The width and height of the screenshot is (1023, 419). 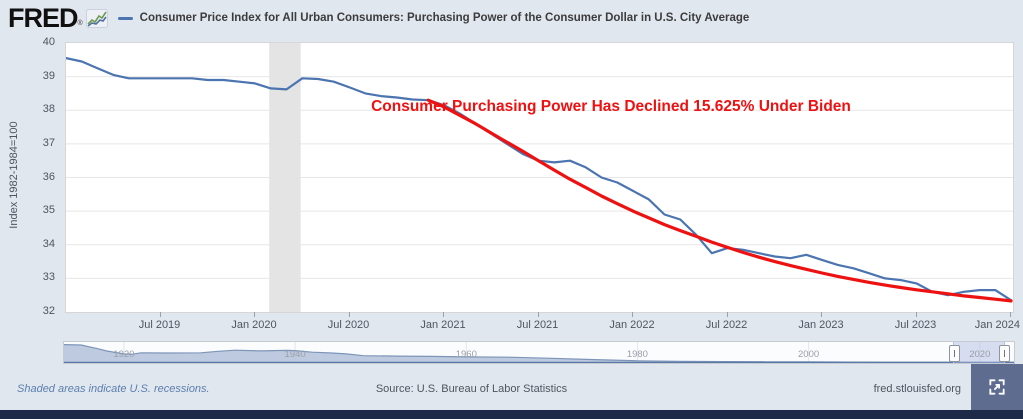 What do you see at coordinates (637, 354) in the screenshot?
I see `timeline-year-label: 1980` at bounding box center [637, 354].